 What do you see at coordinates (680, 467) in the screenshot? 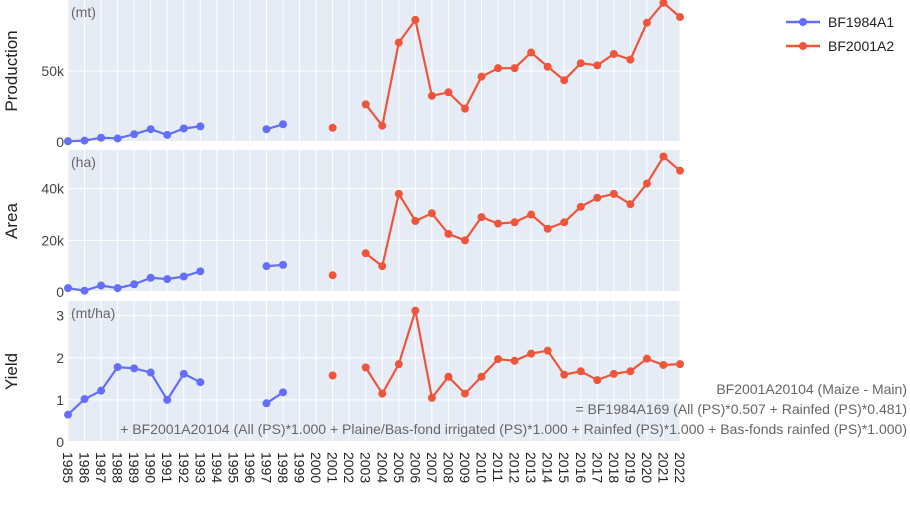
I see `x-tick-label: 2022` at bounding box center [680, 467].